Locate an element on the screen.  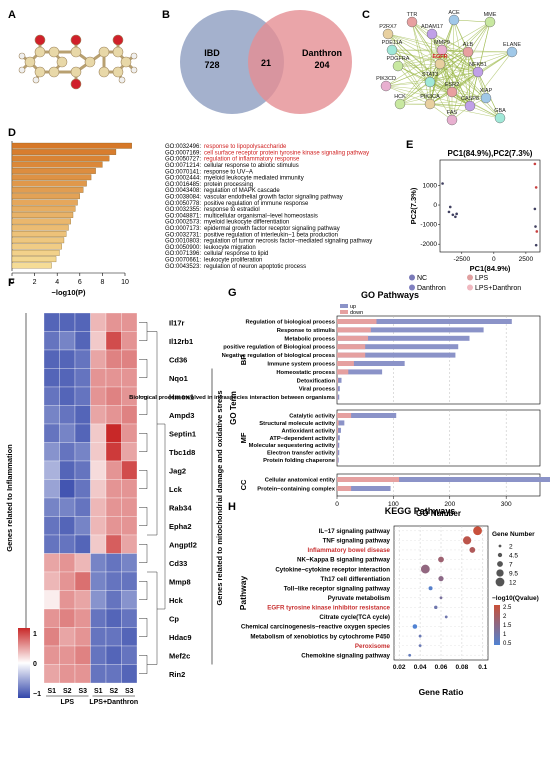
network-node-label: STAT3 is located at coordinates (430, 75).